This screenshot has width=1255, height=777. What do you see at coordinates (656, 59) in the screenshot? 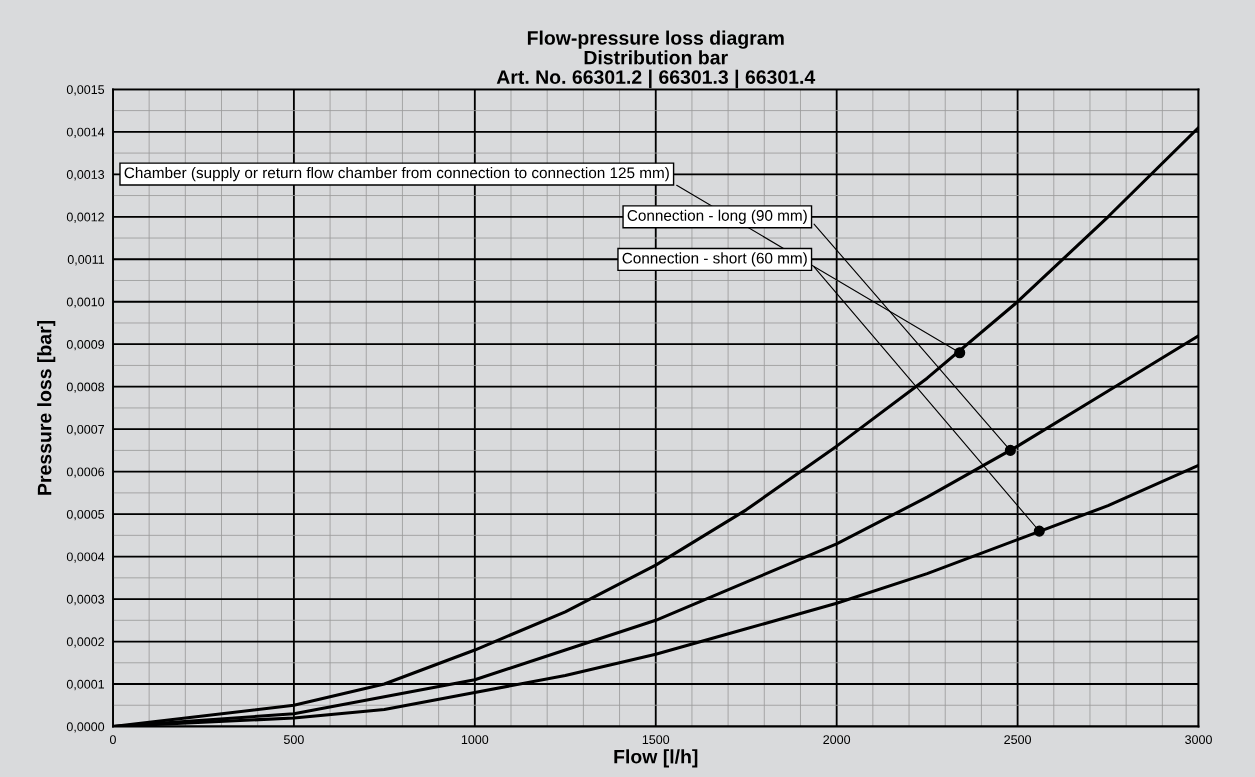
I see `chart-title: Flow-pressure loss diagram Distribution bar Art. No. 66301.2 | 66301.3 | 66301.4` at bounding box center [656, 59].